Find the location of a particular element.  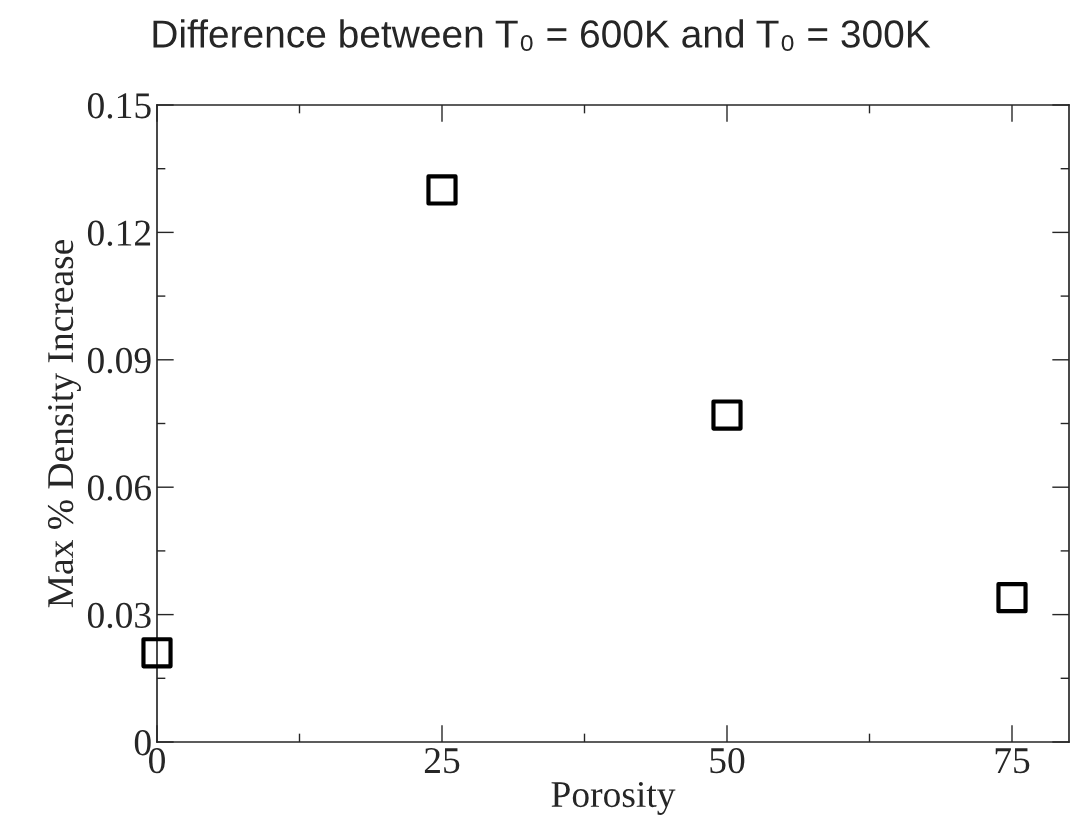

x-tick-label: 50 is located at coordinates (727, 760).